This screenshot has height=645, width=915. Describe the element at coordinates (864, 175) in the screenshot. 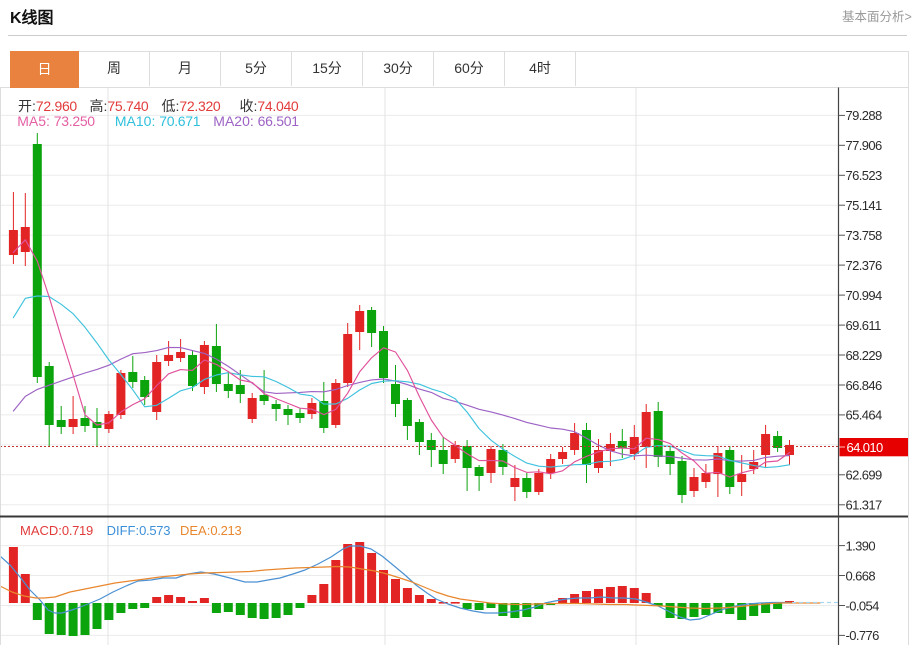

I see `svg-text: 76.523` at that location.